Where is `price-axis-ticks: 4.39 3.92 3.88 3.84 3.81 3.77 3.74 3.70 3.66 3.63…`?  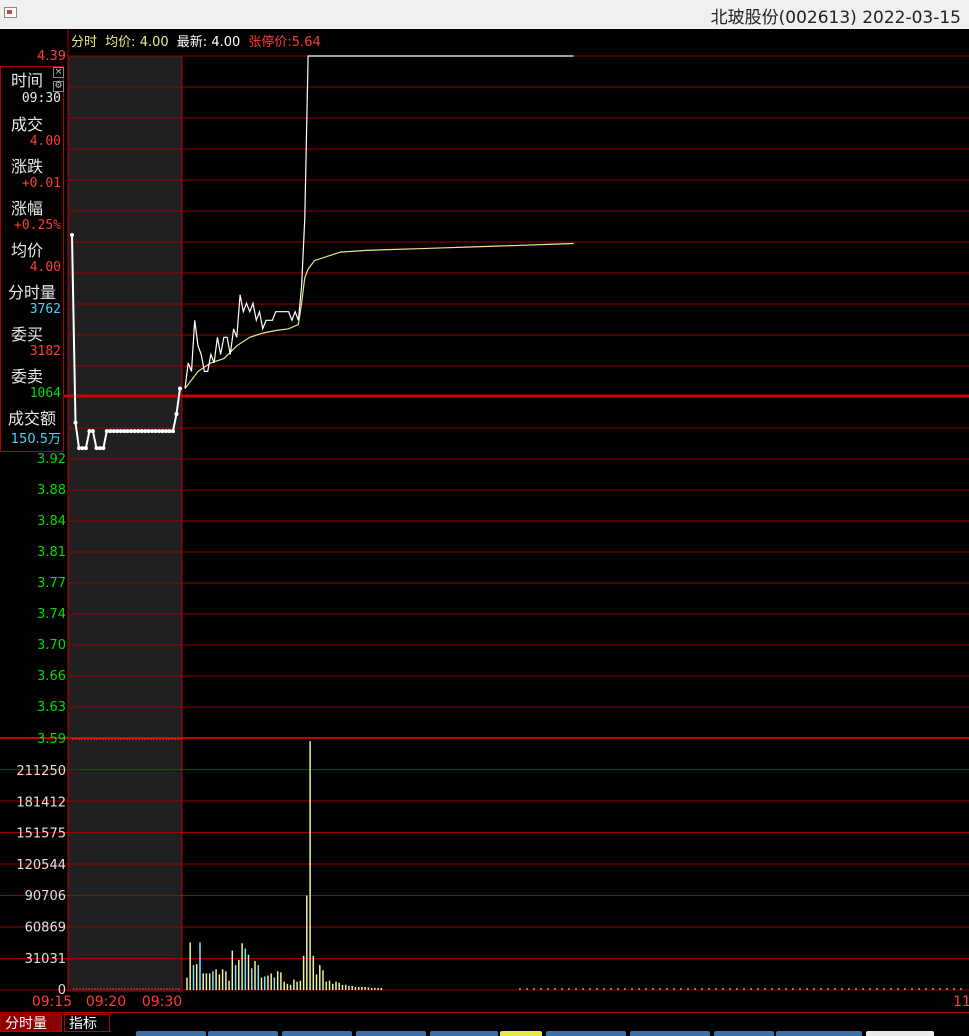 price-axis-ticks: 4.39 3.92 3.88 3.84 3.81 3.77 3.74 3.70 3.66 3.63… is located at coordinates (51, 398).